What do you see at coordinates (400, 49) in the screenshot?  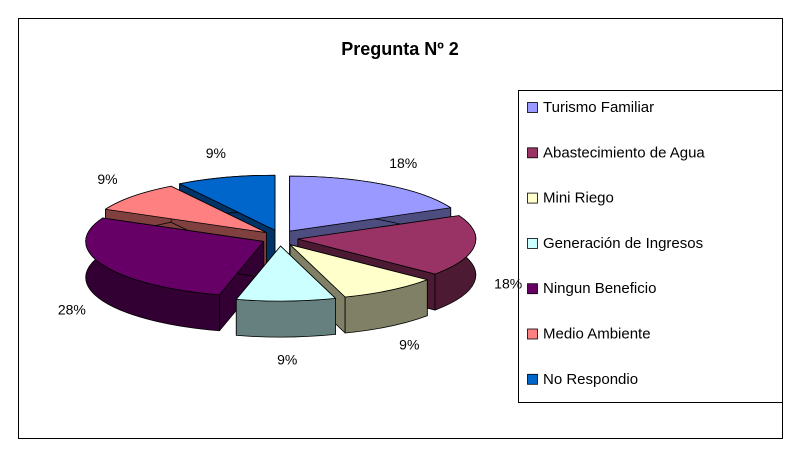 I see `chart-title: Pregunta Nº 2` at bounding box center [400, 49].